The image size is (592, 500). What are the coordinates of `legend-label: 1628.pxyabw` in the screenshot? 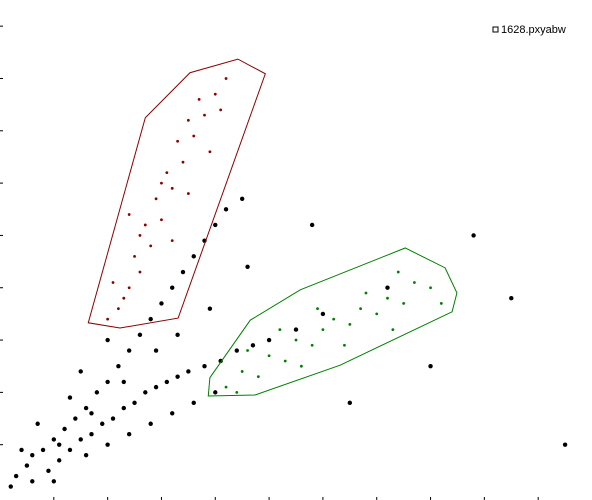 It's located at (533, 30).